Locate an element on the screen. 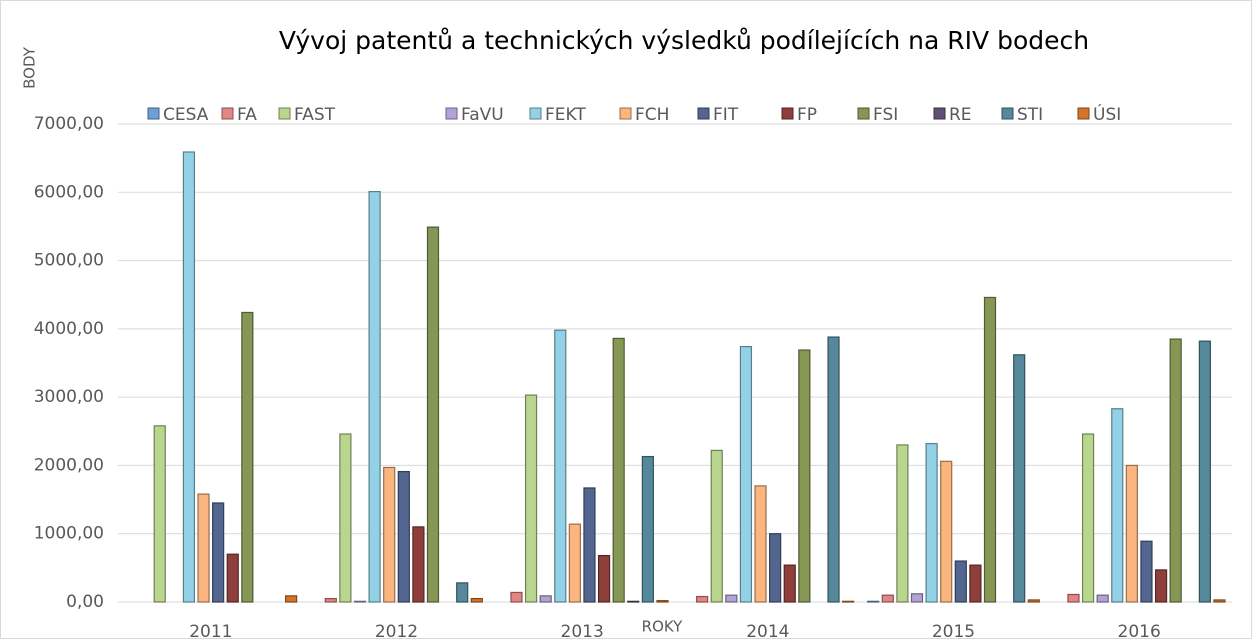  y-tick-label: 3000,00 is located at coordinates (69, 397).